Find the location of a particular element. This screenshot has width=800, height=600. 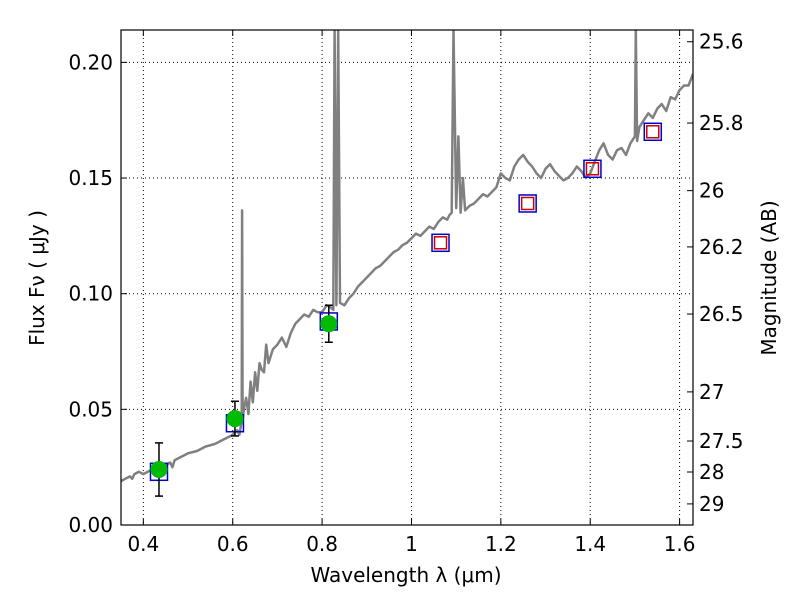

x-tick-label: 1 is located at coordinates (411, 544).